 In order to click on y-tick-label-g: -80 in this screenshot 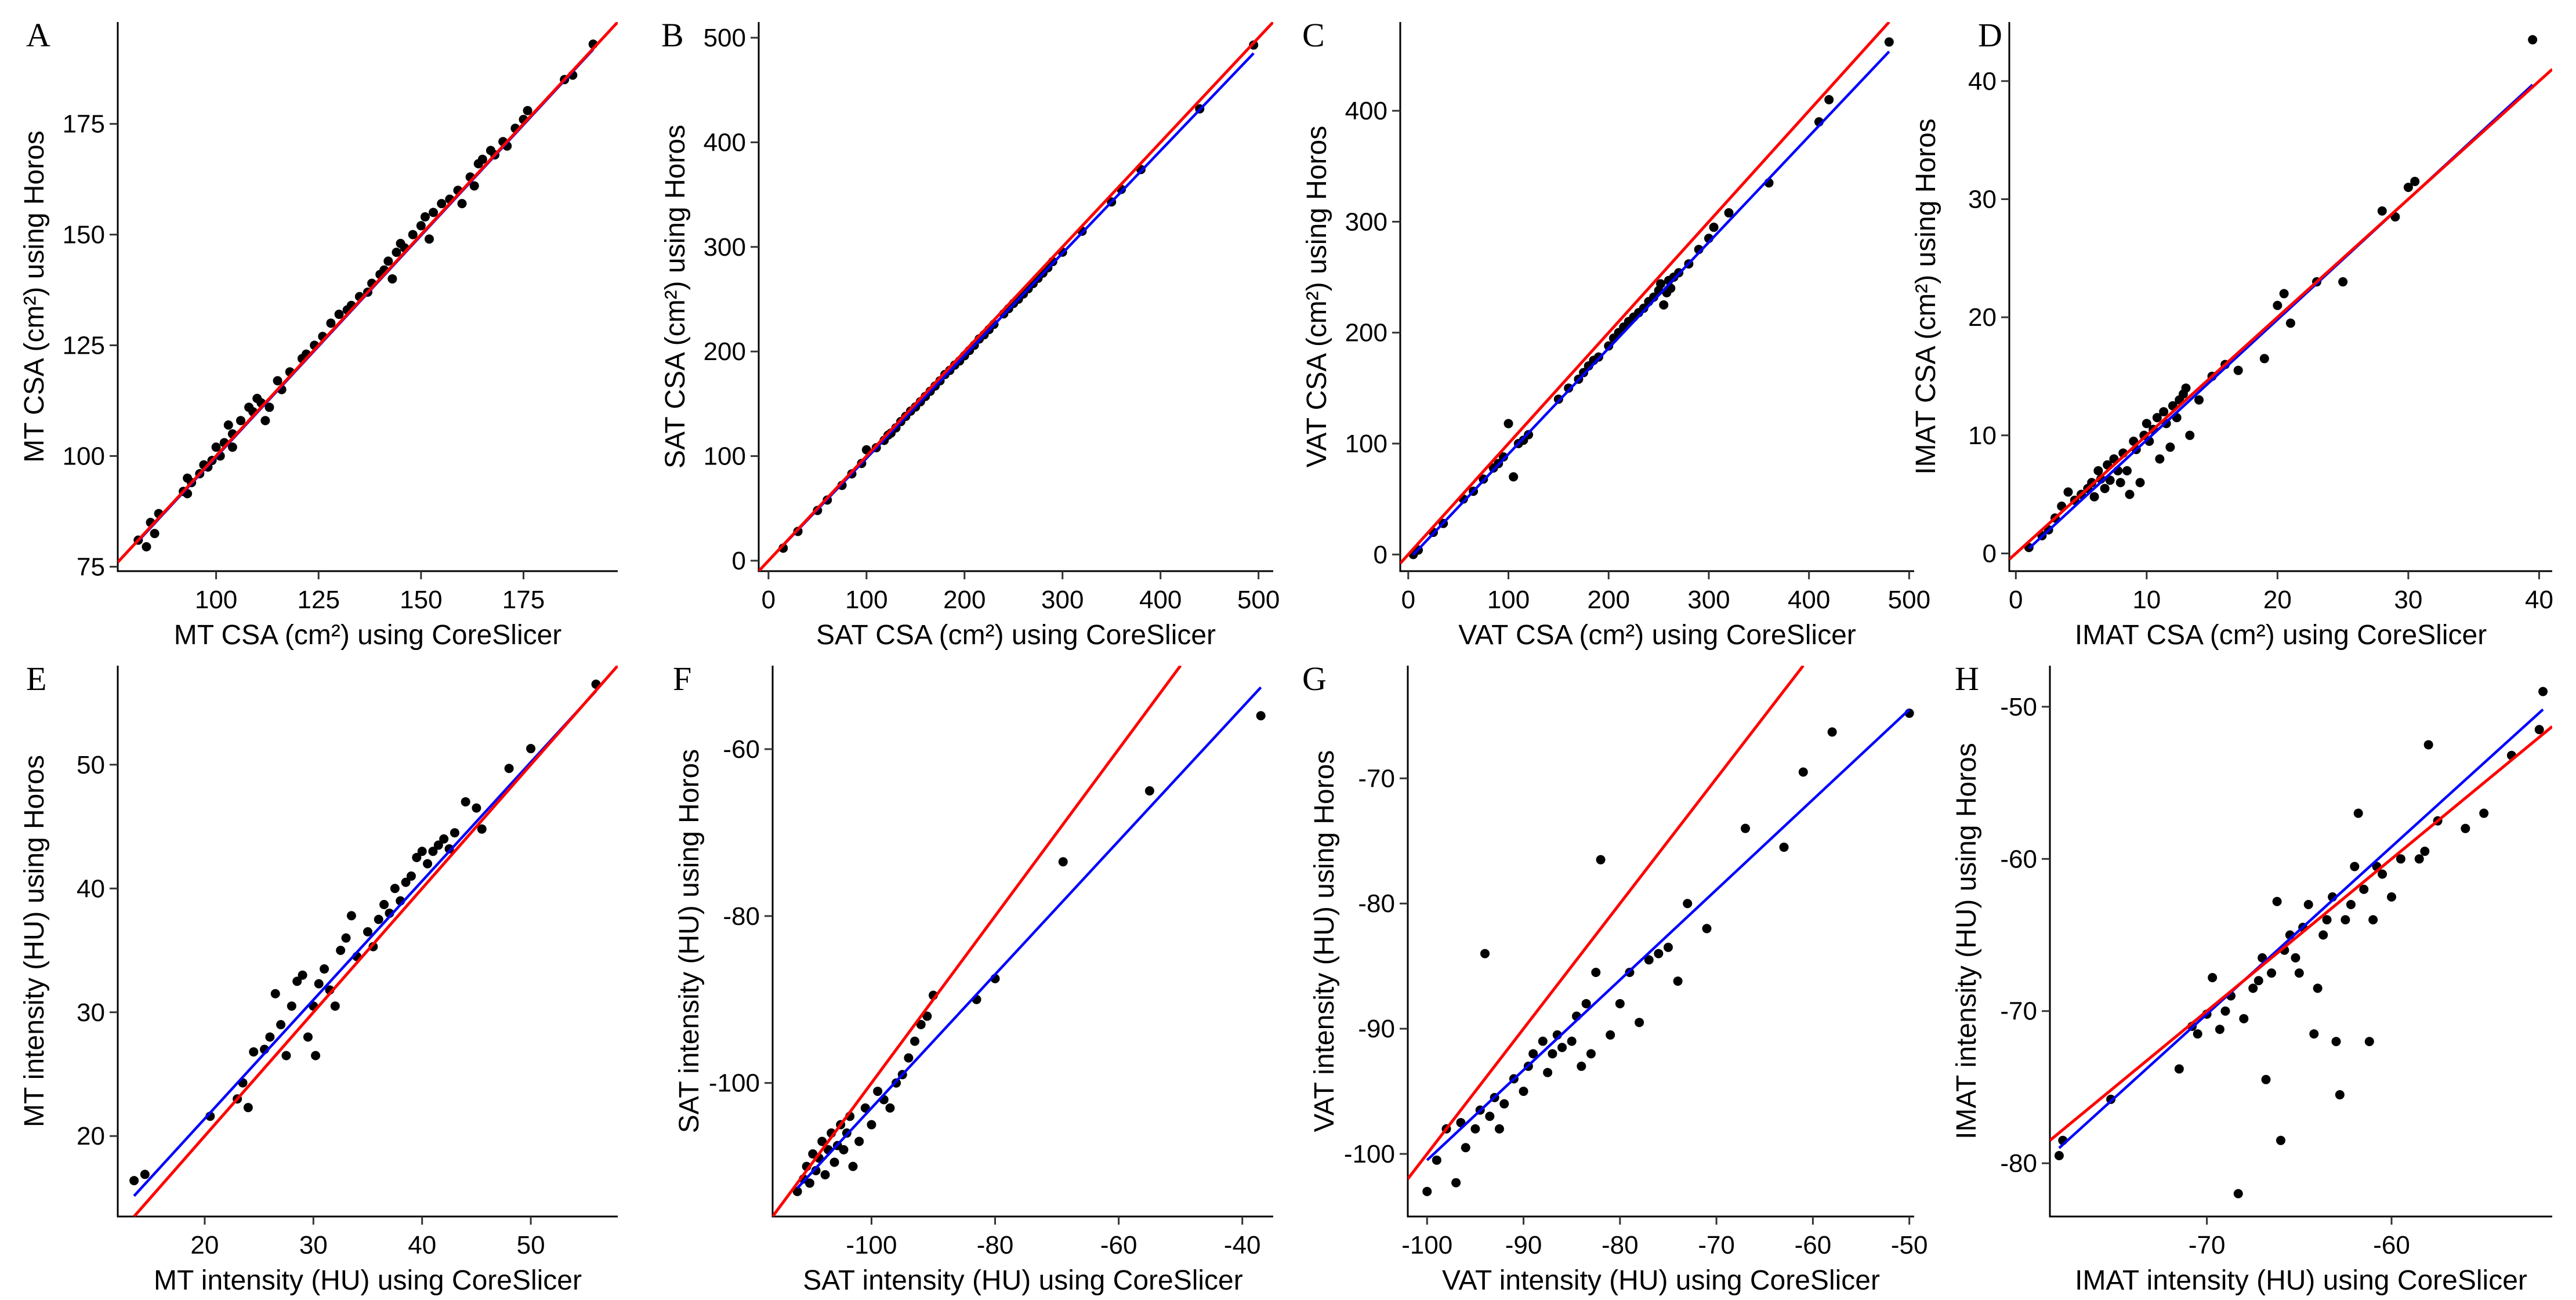, I will do `click(1377, 903)`.